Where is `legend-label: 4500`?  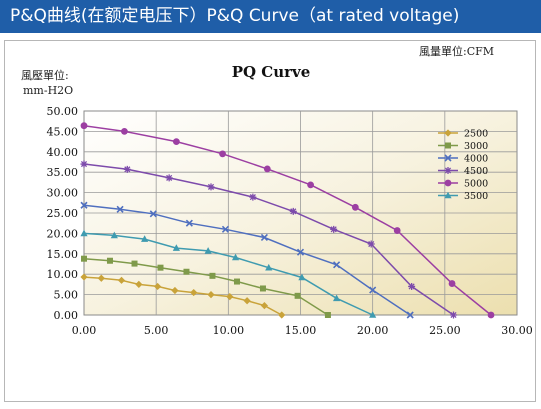 legend-label: 4500 is located at coordinates (476, 171).